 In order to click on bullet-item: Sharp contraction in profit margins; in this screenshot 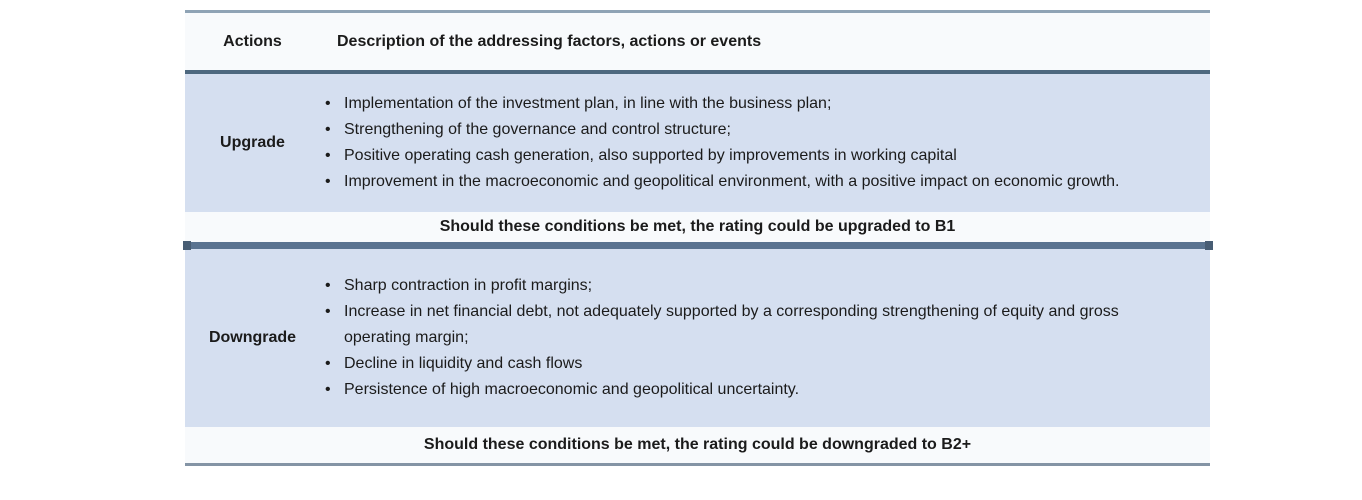, I will do `click(754, 286)`.